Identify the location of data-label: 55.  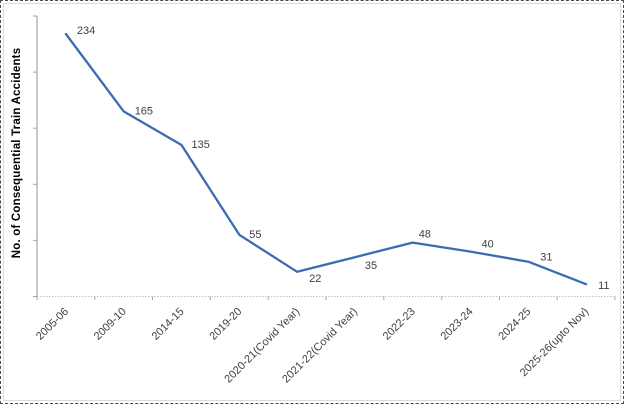
(255, 235).